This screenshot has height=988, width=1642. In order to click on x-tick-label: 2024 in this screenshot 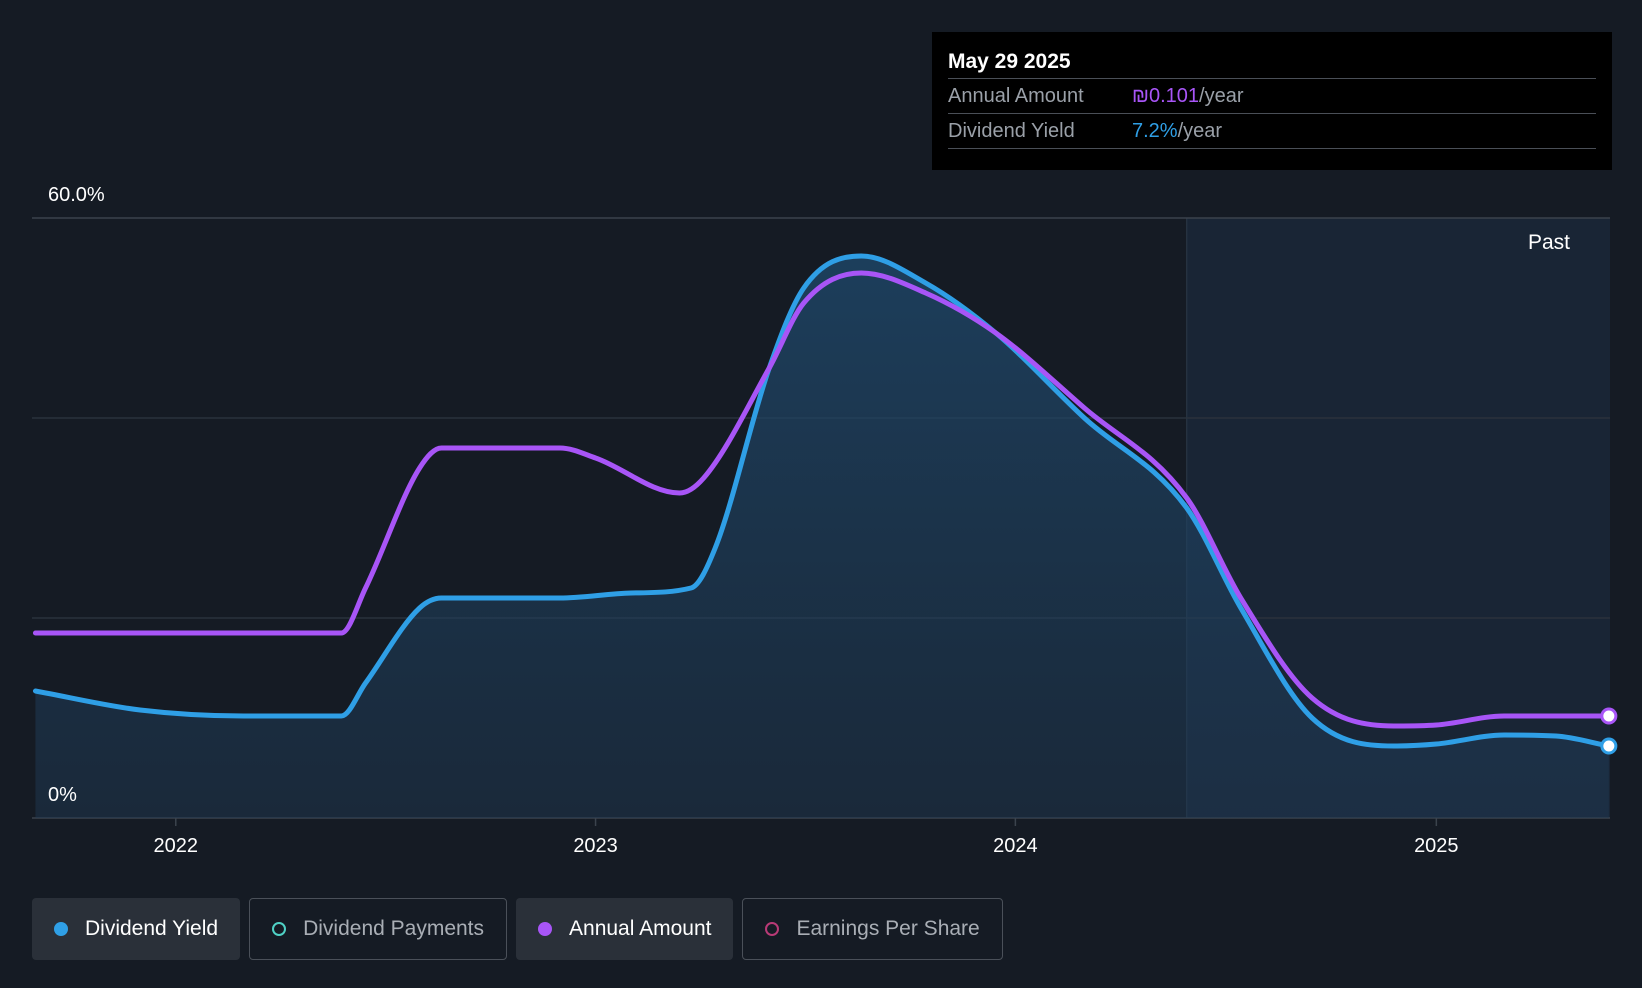, I will do `click(1015, 846)`.